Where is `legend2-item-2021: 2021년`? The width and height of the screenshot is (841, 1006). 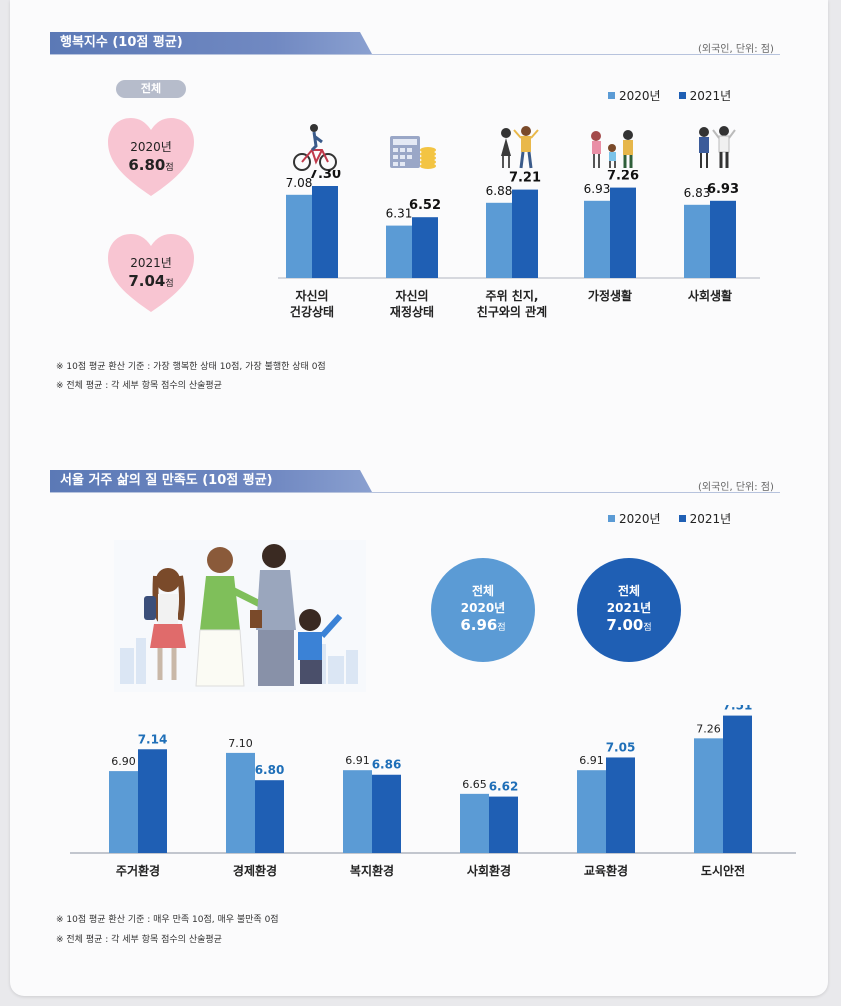
legend2-item-2021: 2021년 is located at coordinates (705, 518).